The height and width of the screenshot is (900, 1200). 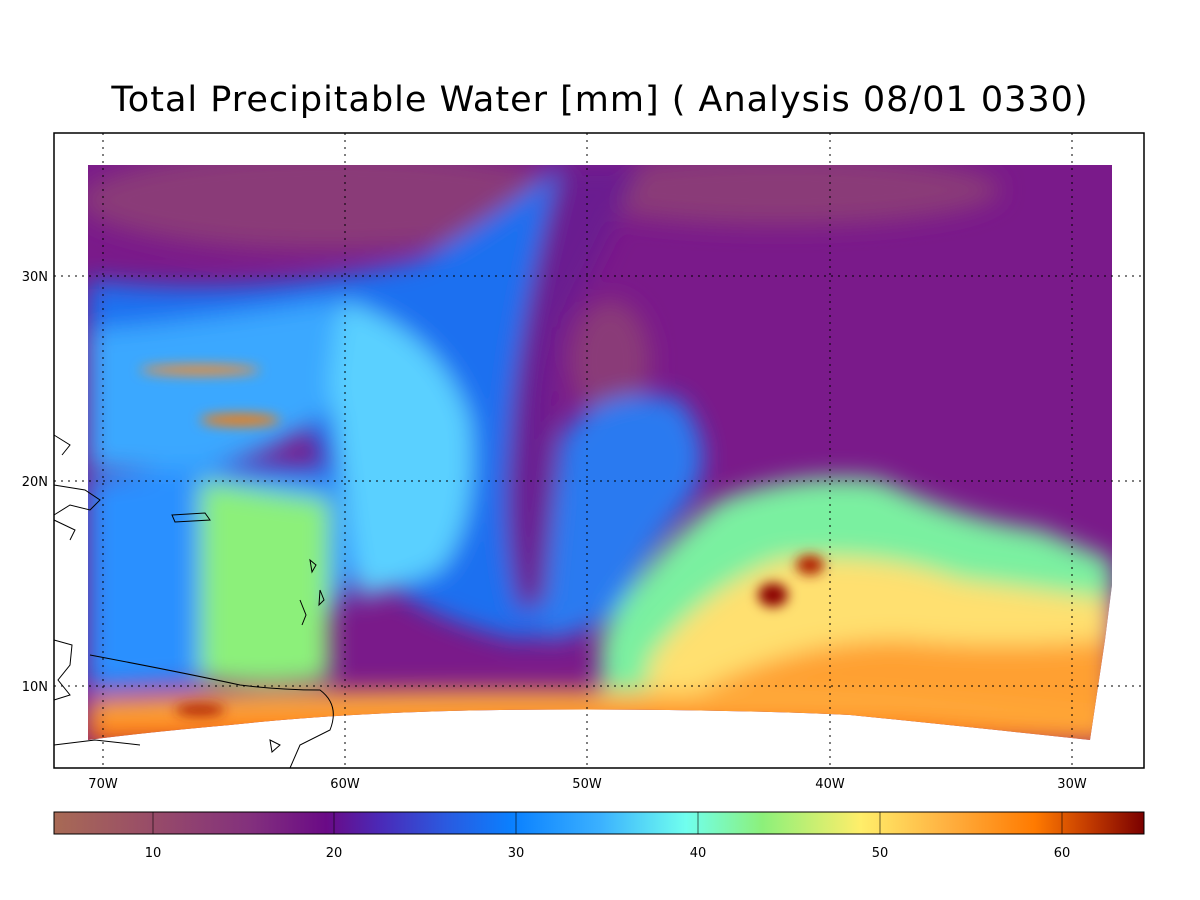 I want to click on lon-tick-label: 70W, so click(x=103, y=784).